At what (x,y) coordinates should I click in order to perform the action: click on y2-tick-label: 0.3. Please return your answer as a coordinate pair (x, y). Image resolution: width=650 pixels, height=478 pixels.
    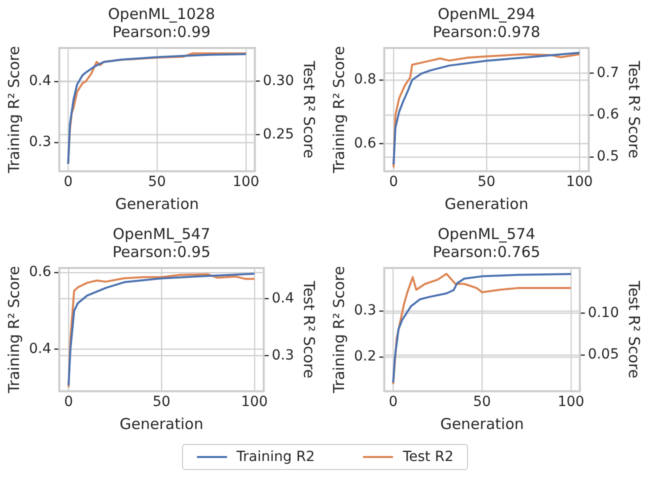
    Looking at the image, I should click on (283, 355).